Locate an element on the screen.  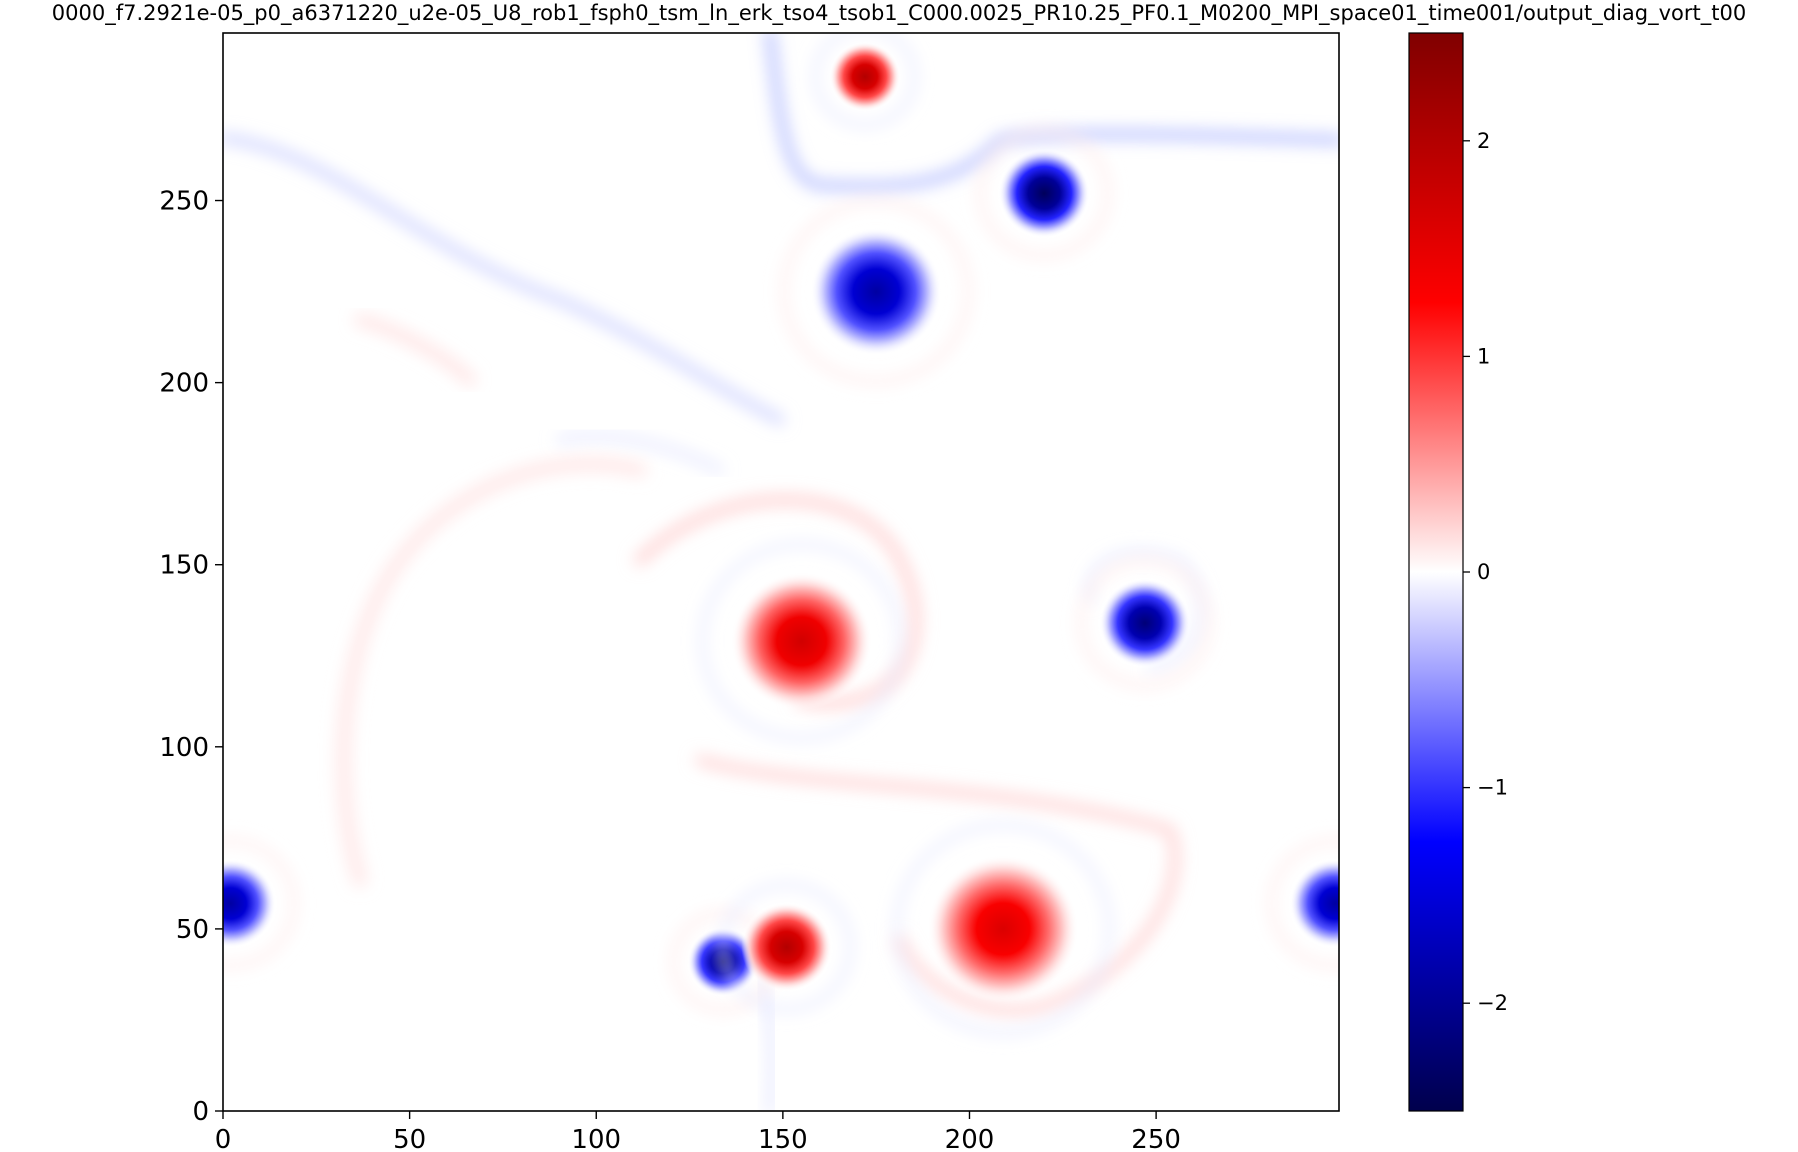
y-tick-label: 150 is located at coordinates (184, 566).